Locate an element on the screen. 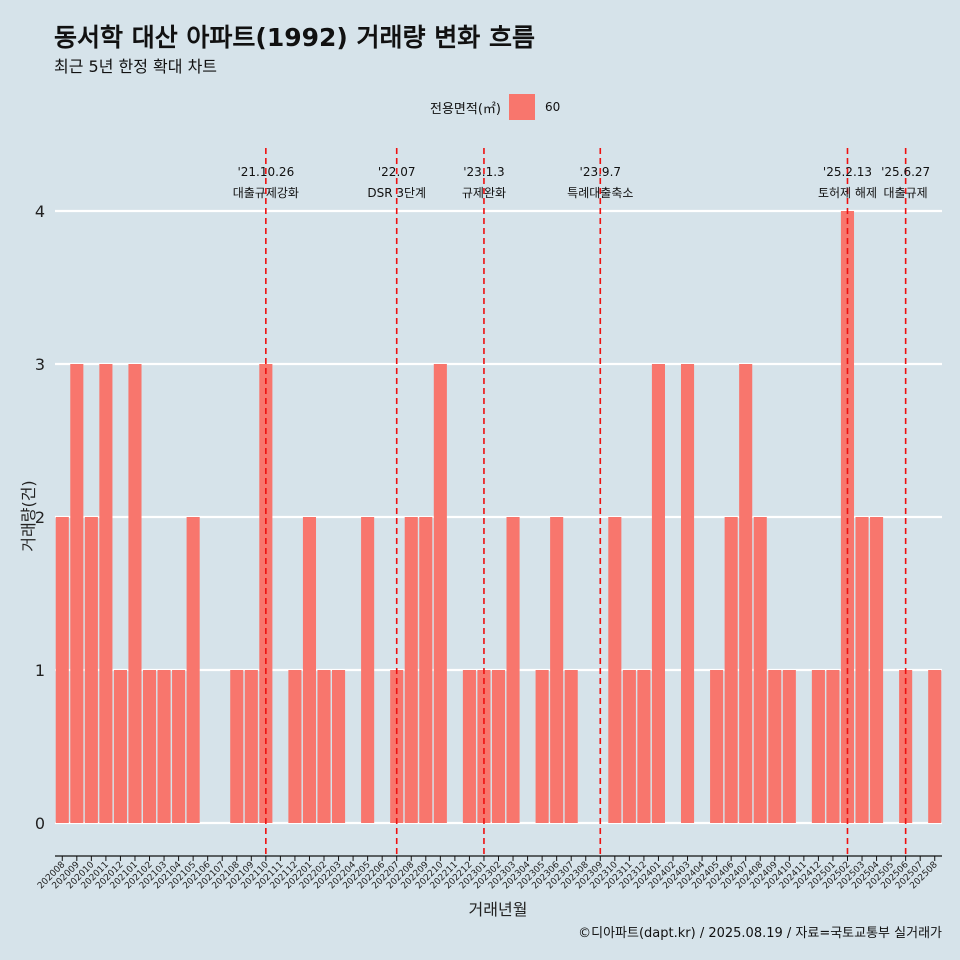 Image resolution: width=960 pixels, height=960 pixels. annotation-date: '25.2.13 is located at coordinates (847, 172).